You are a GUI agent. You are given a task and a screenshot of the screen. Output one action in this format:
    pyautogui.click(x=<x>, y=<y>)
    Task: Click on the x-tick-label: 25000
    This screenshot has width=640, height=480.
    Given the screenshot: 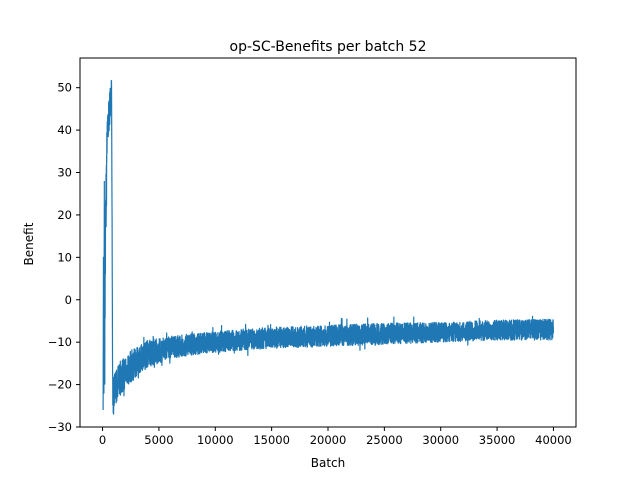 What is the action you would take?
    pyautogui.click(x=384, y=440)
    